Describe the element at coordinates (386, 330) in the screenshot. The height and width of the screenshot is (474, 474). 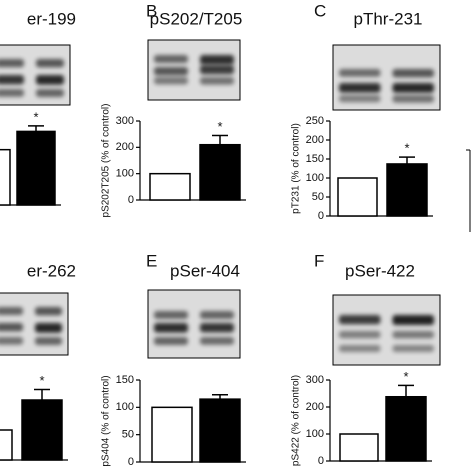
I see `blot` at that location.